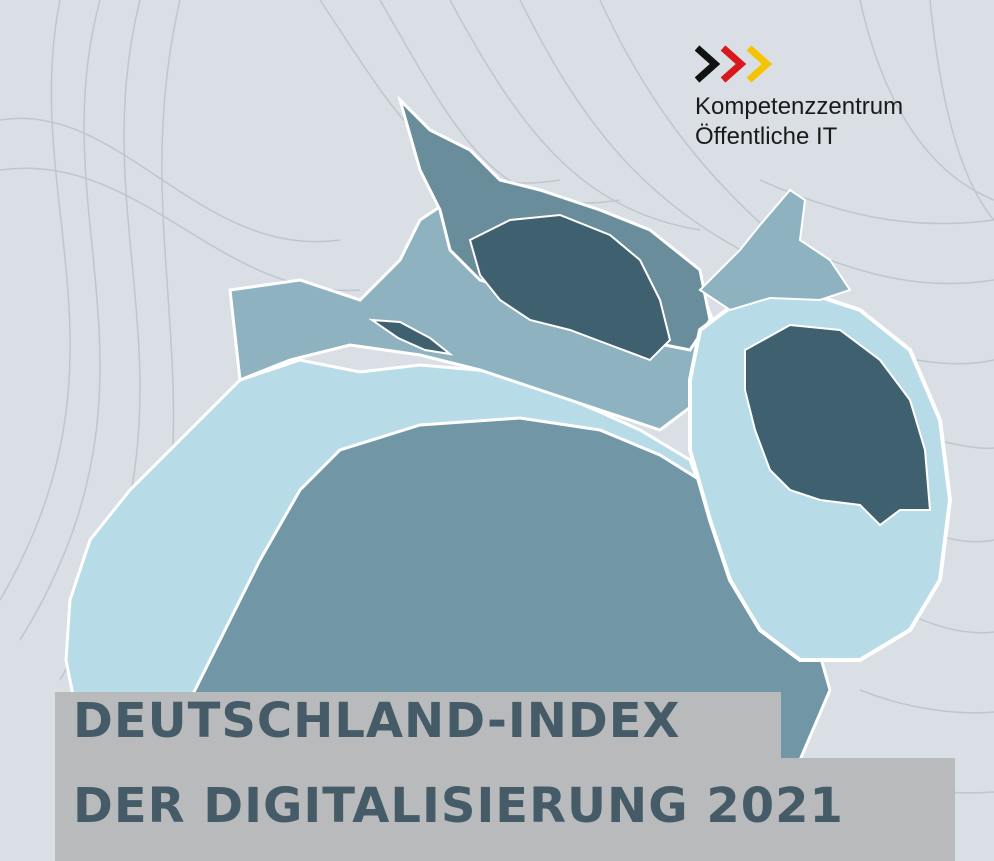 The image size is (994, 861). I want to click on publisher-name: Kompetenzzentrum Öffentliche IT, so click(799, 122).